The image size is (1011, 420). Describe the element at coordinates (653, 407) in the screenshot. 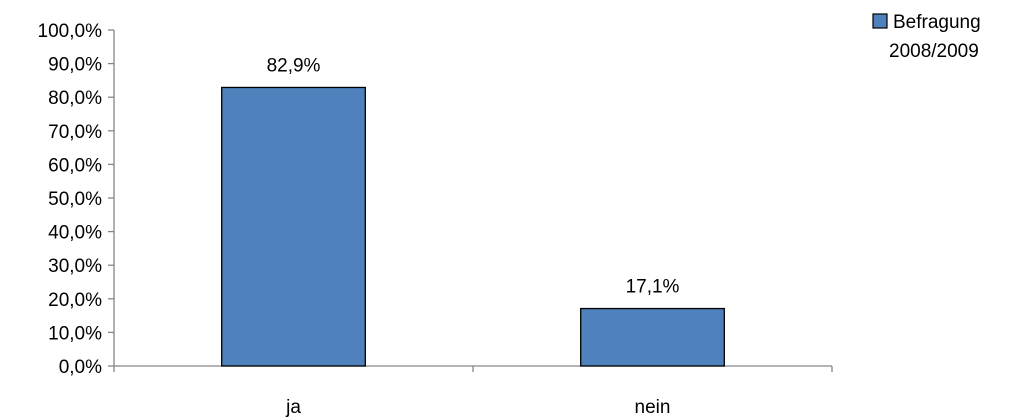

I see `x-category-label: nein` at that location.